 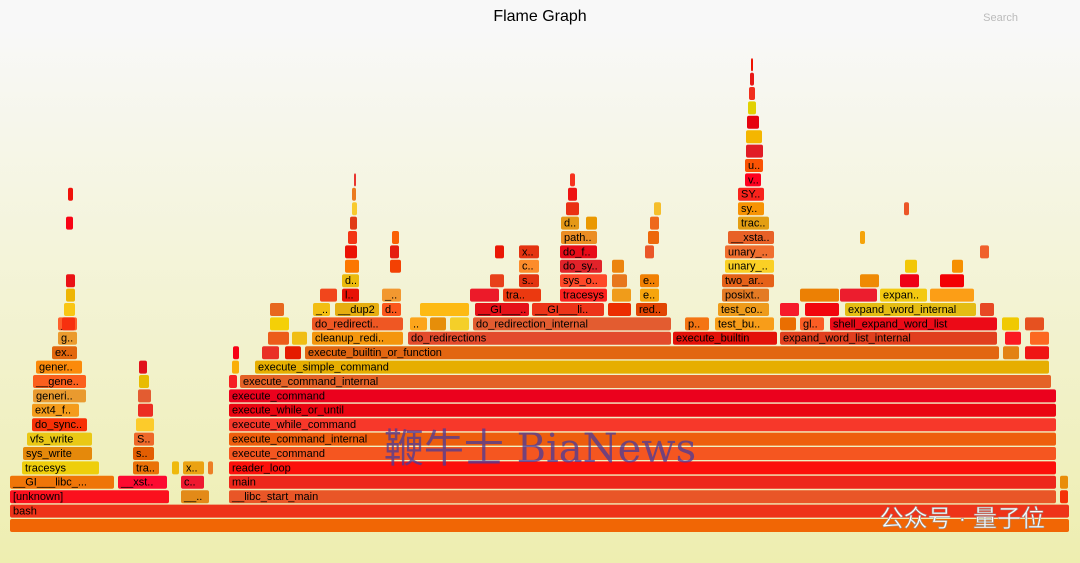 I want to click on frame-label: p.., so click(x=694, y=324).